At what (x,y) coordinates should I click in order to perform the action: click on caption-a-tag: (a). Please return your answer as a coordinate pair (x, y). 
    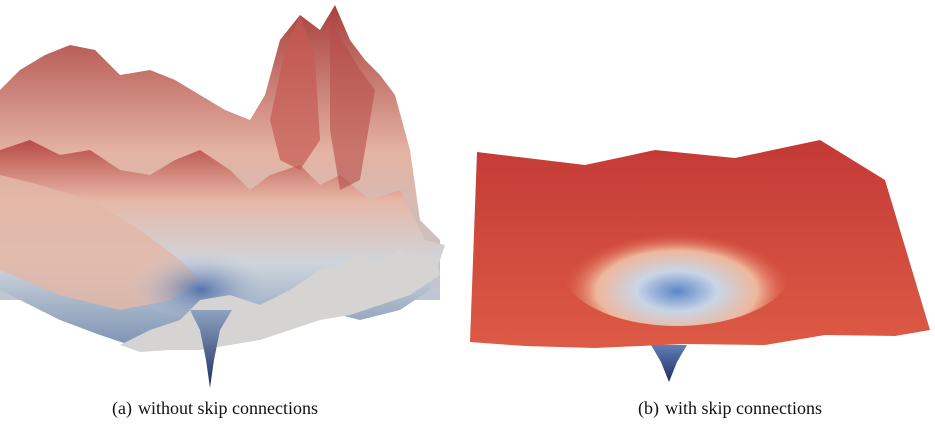
    Looking at the image, I should click on (122, 408).